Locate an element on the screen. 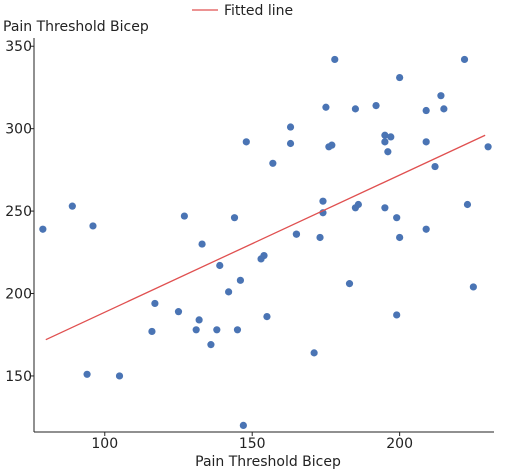  x-tick-label: 100 is located at coordinates (104, 444).